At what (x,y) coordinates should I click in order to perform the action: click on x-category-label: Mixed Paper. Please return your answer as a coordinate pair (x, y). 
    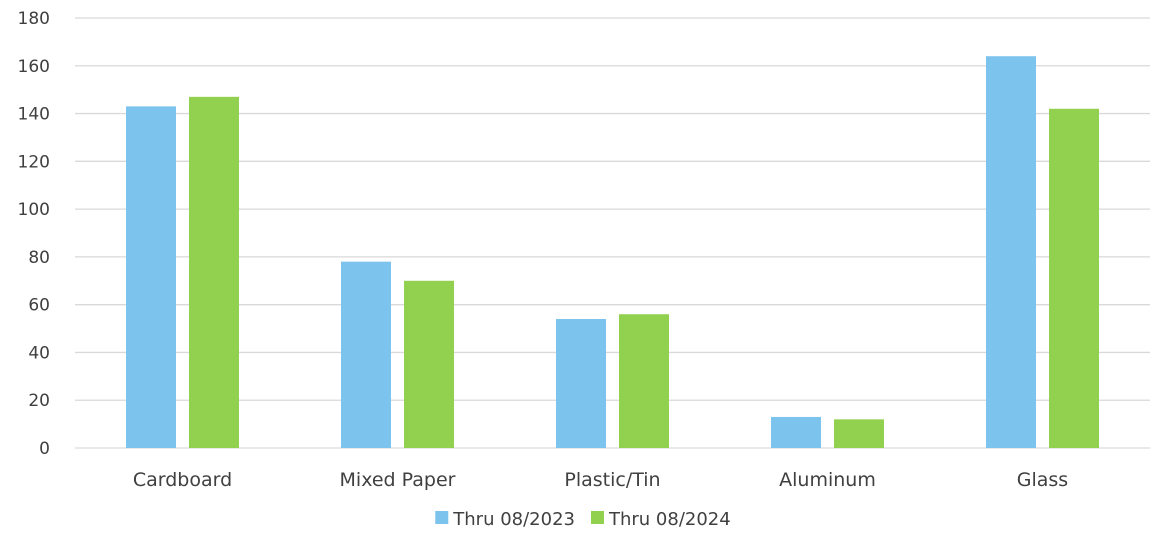
    Looking at the image, I should click on (398, 480).